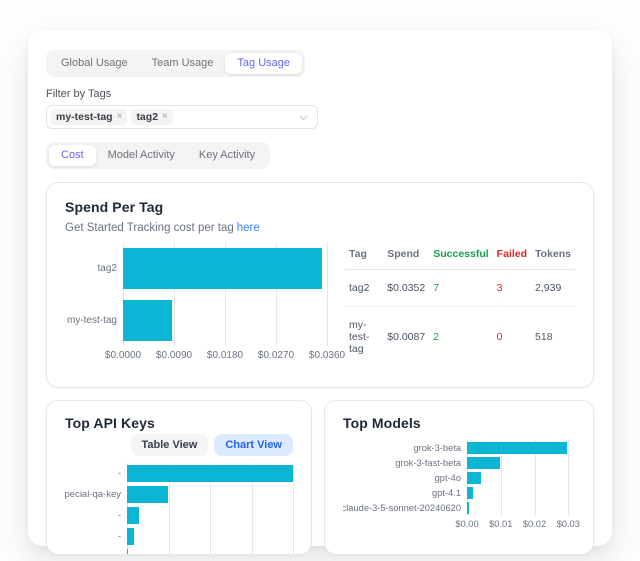 Image resolution: width=640 pixels, height=561 pixels. What do you see at coordinates (174, 355) in the screenshot?
I see `x-tick-label: $0.0090` at bounding box center [174, 355].